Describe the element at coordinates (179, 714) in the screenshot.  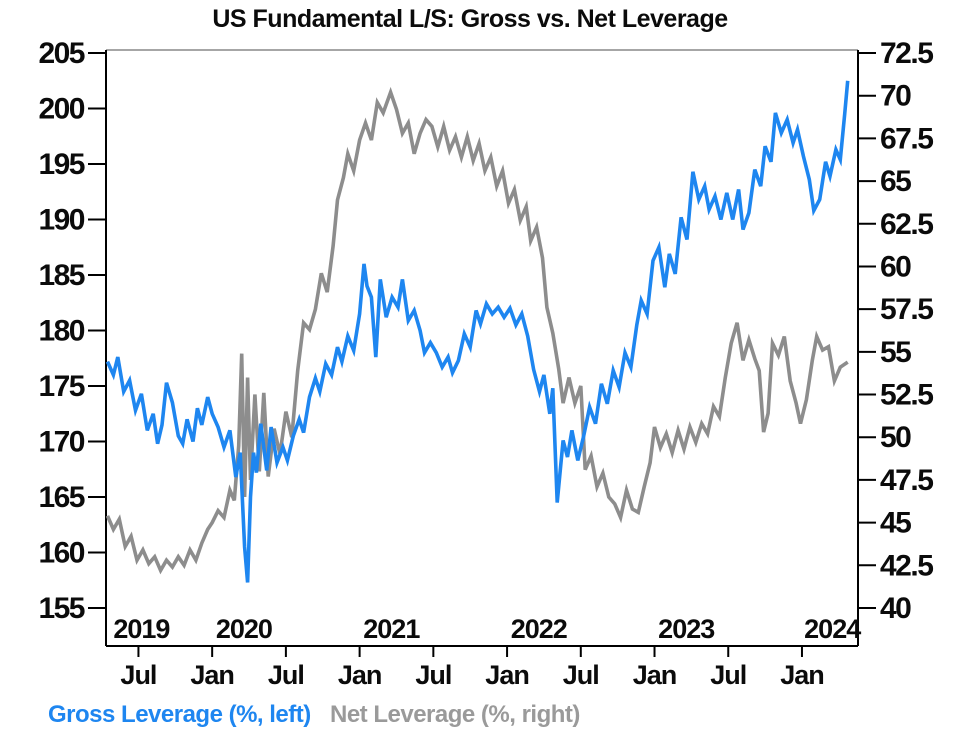
I see `legend-gross-leverage-label: Gross Leverage (%, left)` at that location.